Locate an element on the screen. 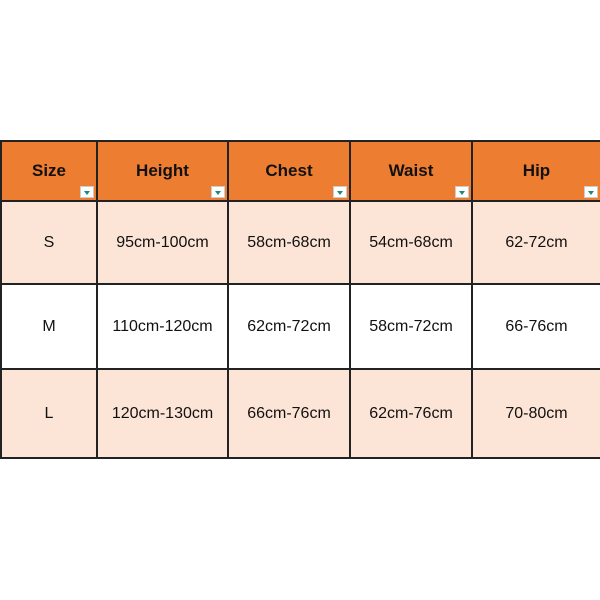 Image resolution: width=600 pixels, height=600 pixels. header-row: Size Height Chest Waist Hip is located at coordinates (300, 171).